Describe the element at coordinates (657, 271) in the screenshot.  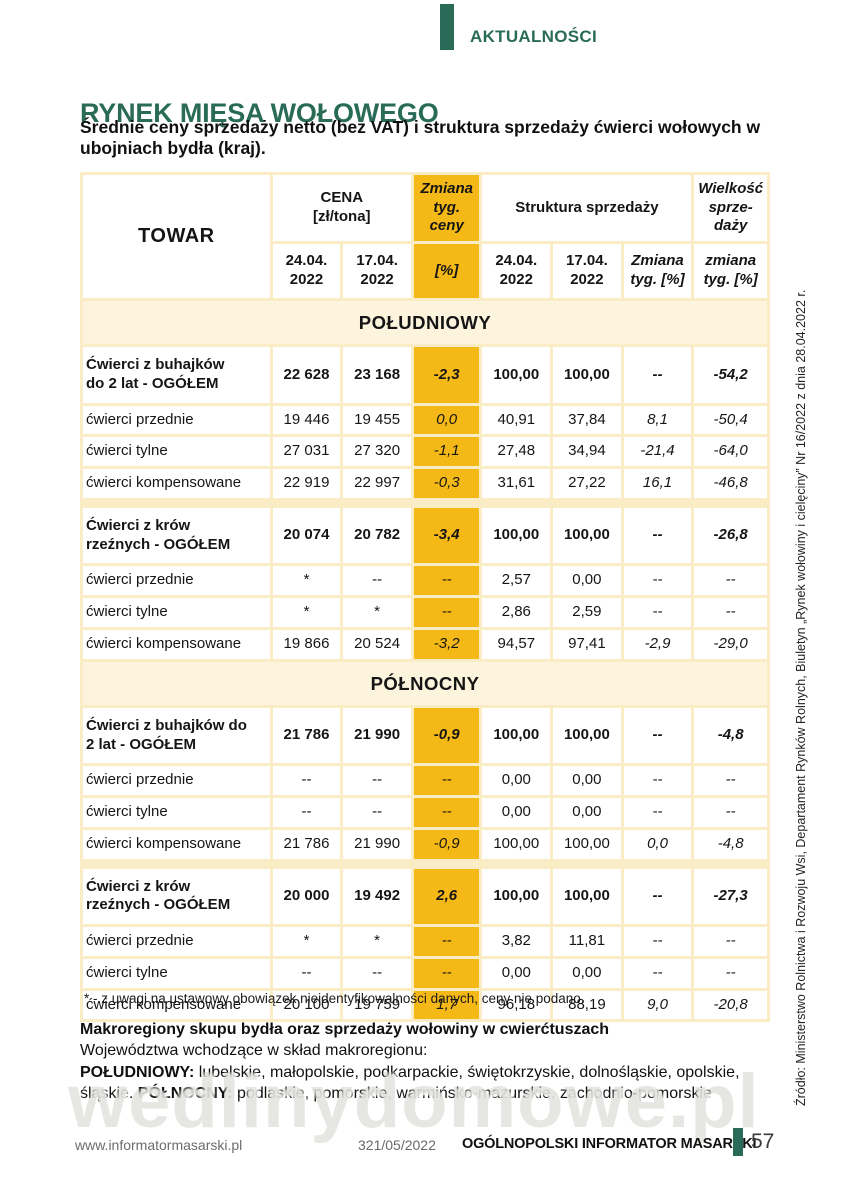
I see `col-subheader-5: Zmiana tyg. [%]` at that location.